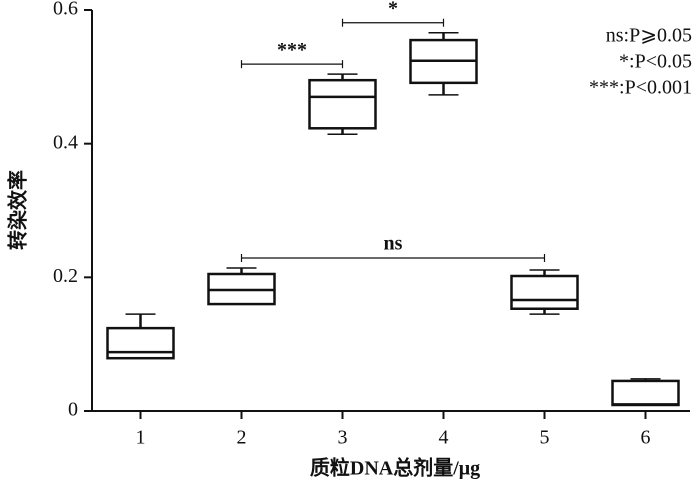 This screenshot has width=700, height=491. What do you see at coordinates (141, 438) in the screenshot?
I see `x-tick-label: 1` at bounding box center [141, 438].